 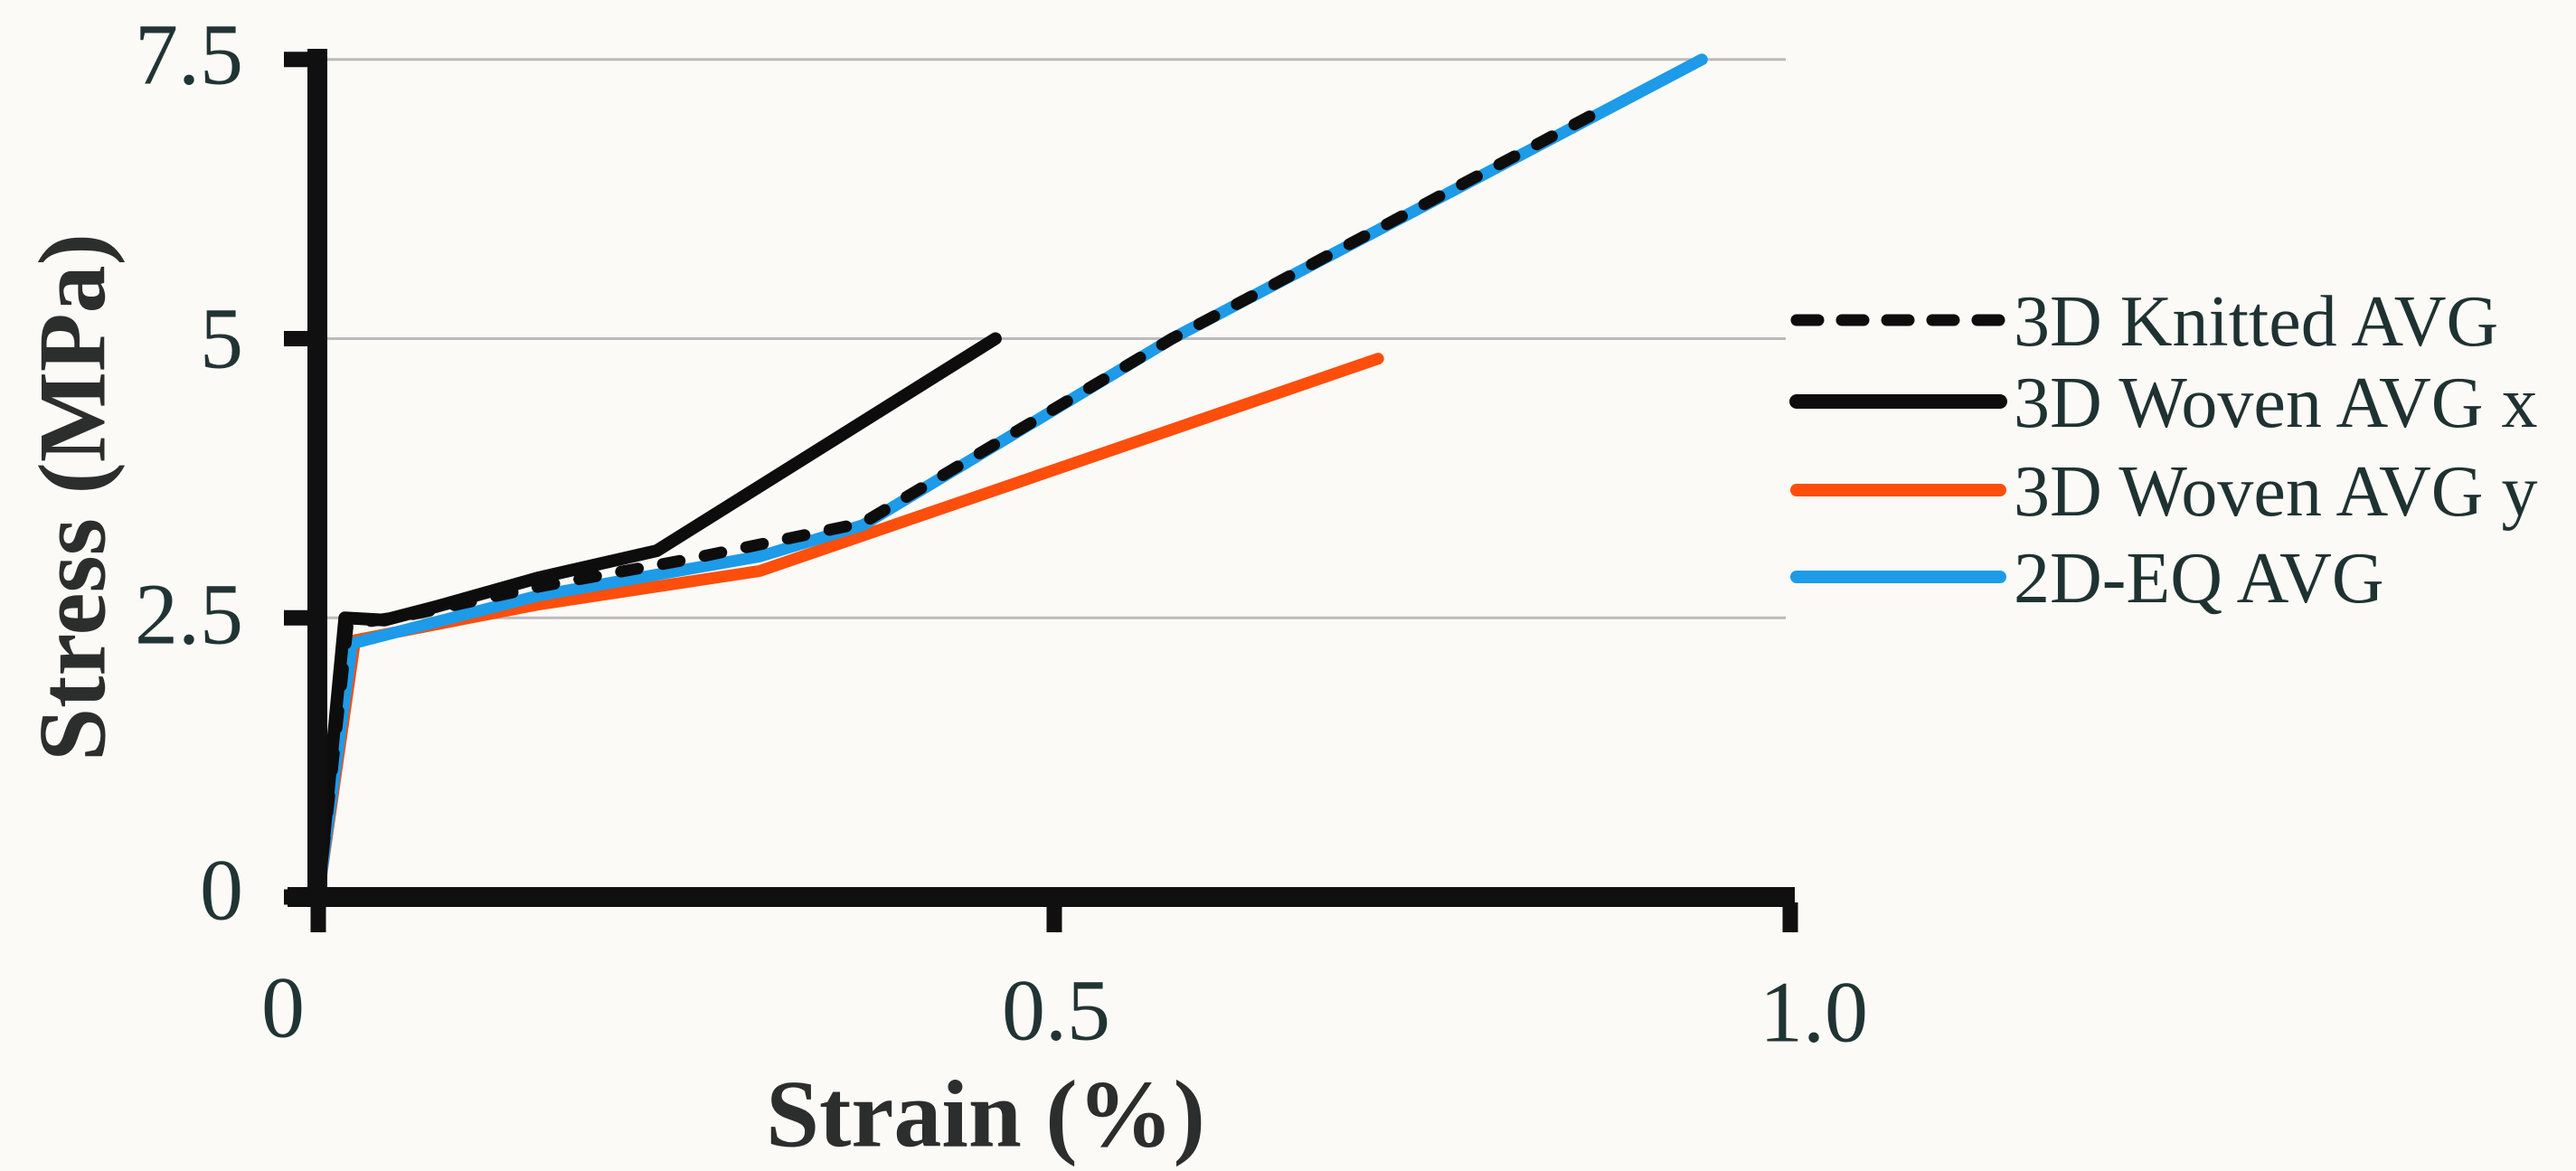 I want to click on y-axis-title: Stress (MPa), so click(x=73, y=497).